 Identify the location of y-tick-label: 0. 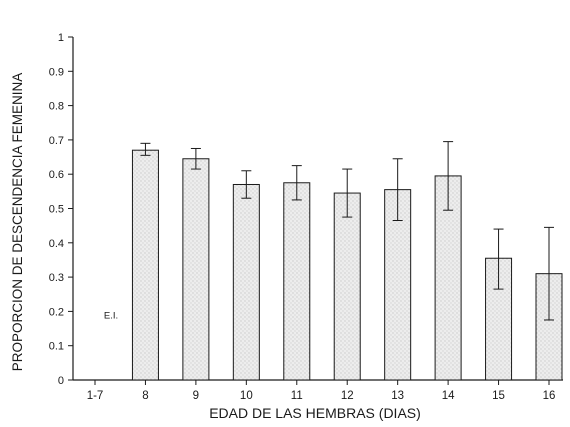
(61, 381).